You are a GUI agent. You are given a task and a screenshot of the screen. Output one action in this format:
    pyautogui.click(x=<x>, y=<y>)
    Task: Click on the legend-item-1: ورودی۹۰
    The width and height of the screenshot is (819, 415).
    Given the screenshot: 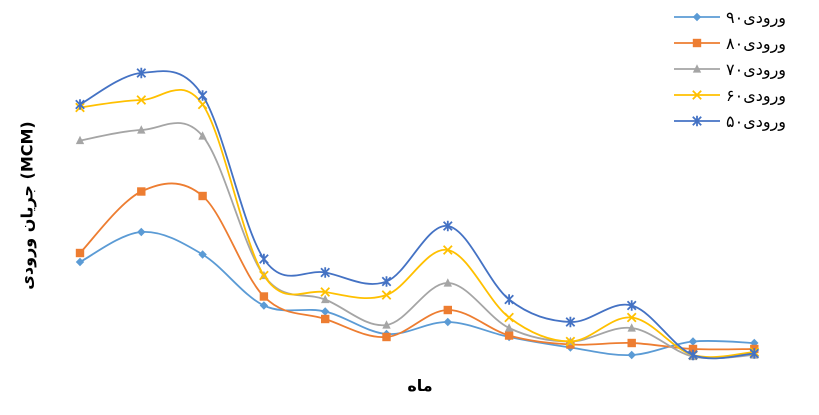 What is the action you would take?
    pyautogui.click(x=744, y=17)
    